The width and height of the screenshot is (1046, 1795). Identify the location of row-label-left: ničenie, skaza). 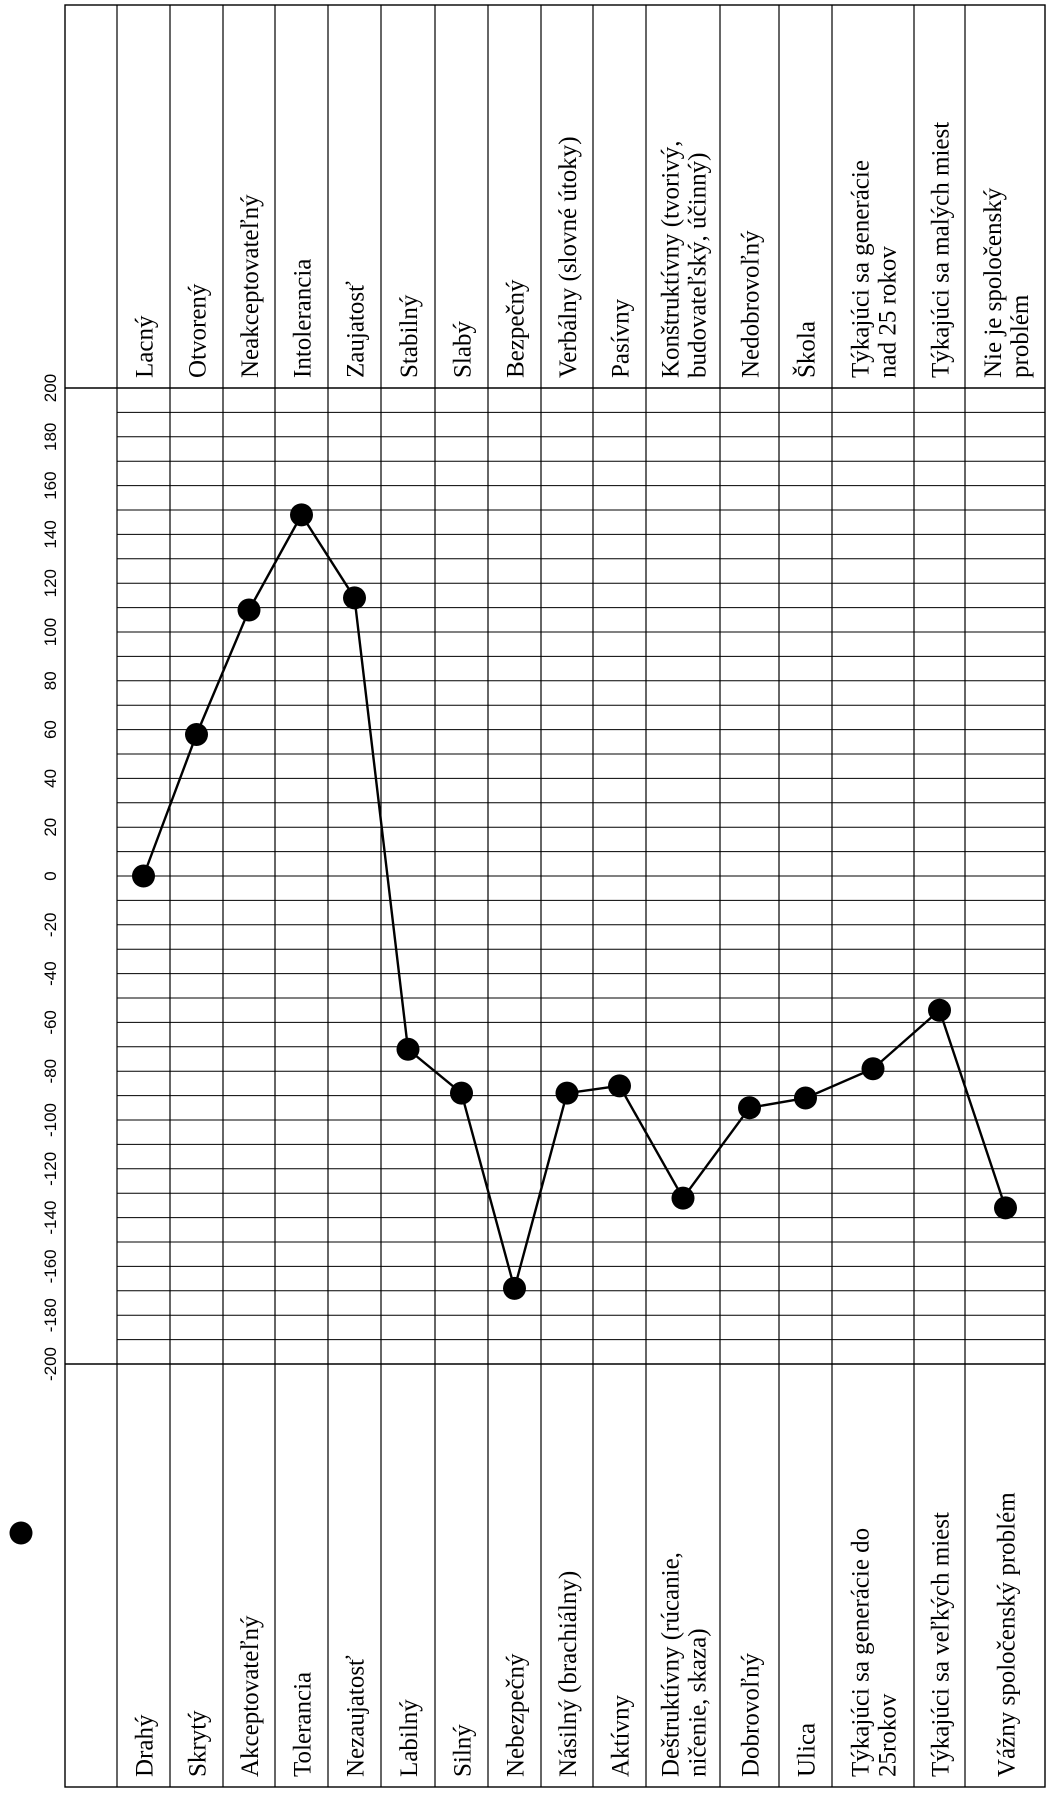
(698, 1702).